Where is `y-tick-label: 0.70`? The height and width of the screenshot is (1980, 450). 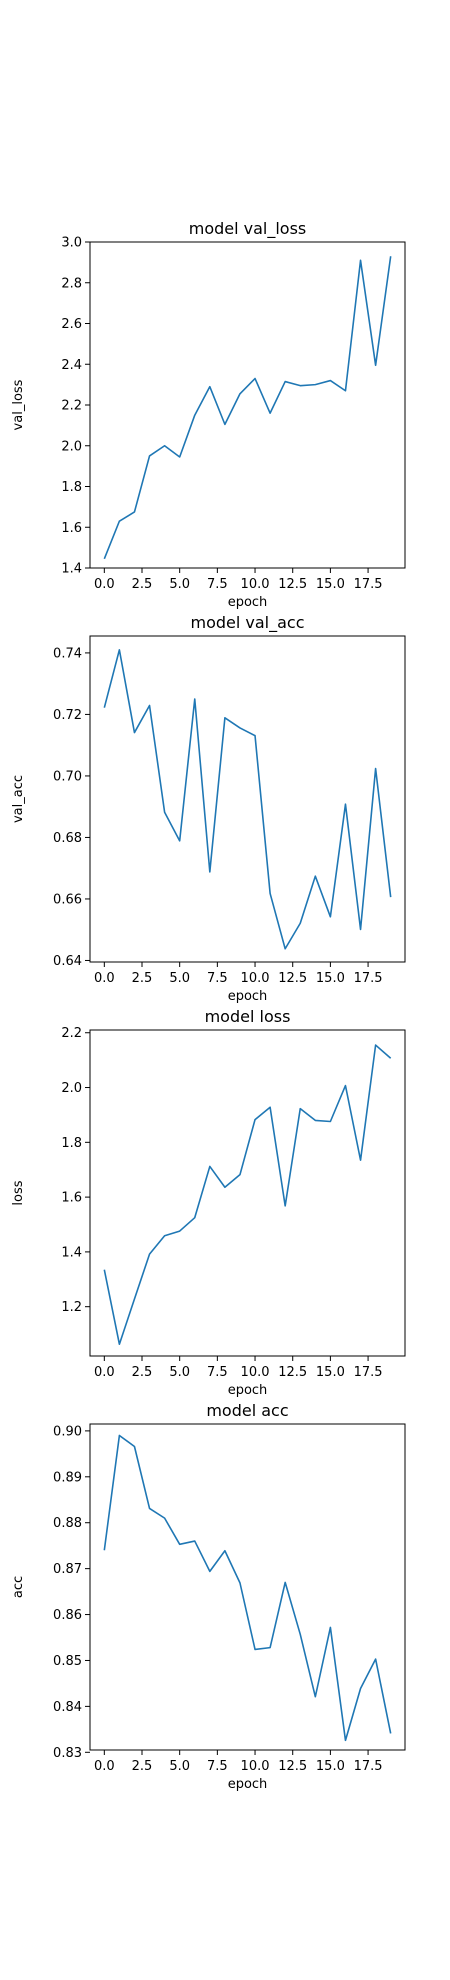 y-tick-label: 0.70 is located at coordinates (67, 776).